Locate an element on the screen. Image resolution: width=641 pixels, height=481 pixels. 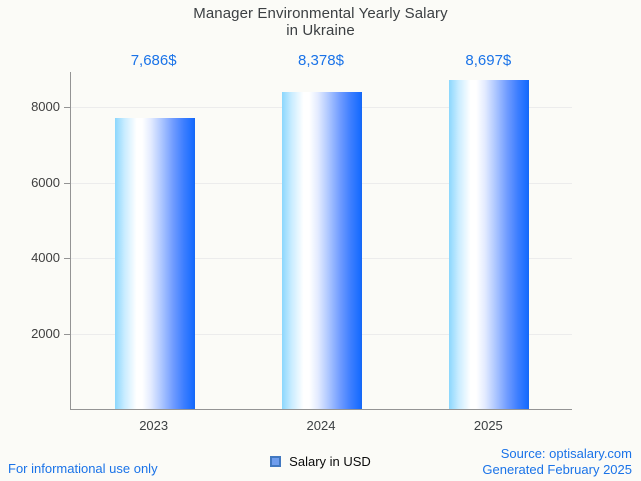
disclaimer-text: For informational use only is located at coordinates (83, 468).